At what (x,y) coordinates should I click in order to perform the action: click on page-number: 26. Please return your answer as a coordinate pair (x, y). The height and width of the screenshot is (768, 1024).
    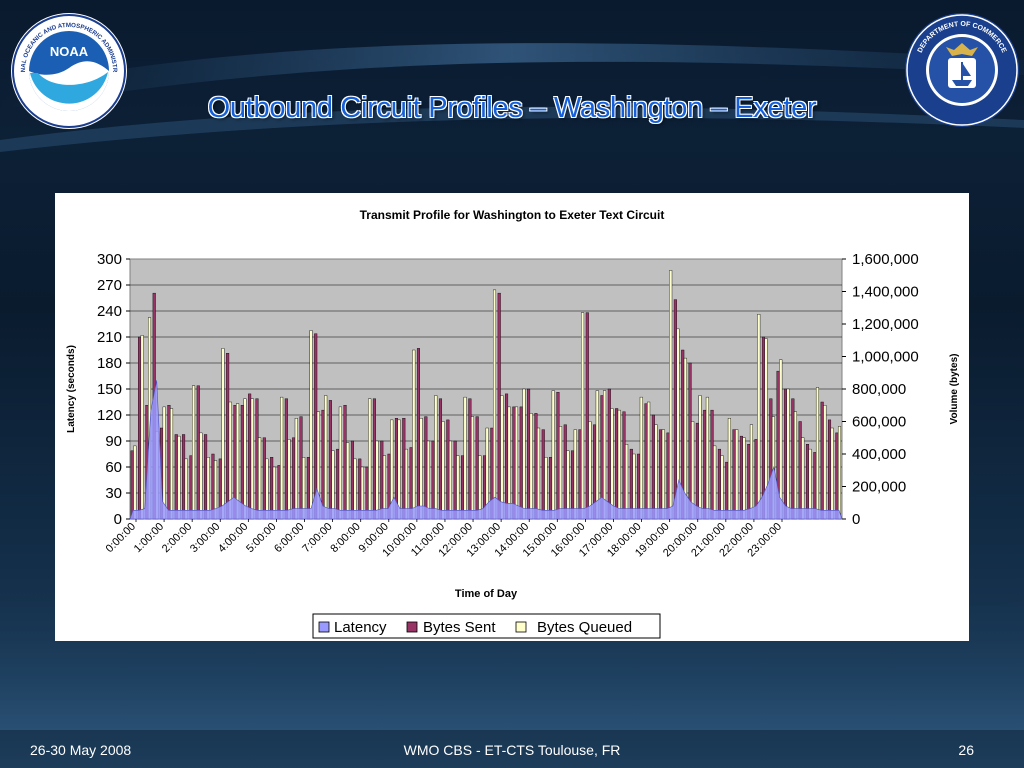
    Looking at the image, I should click on (966, 750).